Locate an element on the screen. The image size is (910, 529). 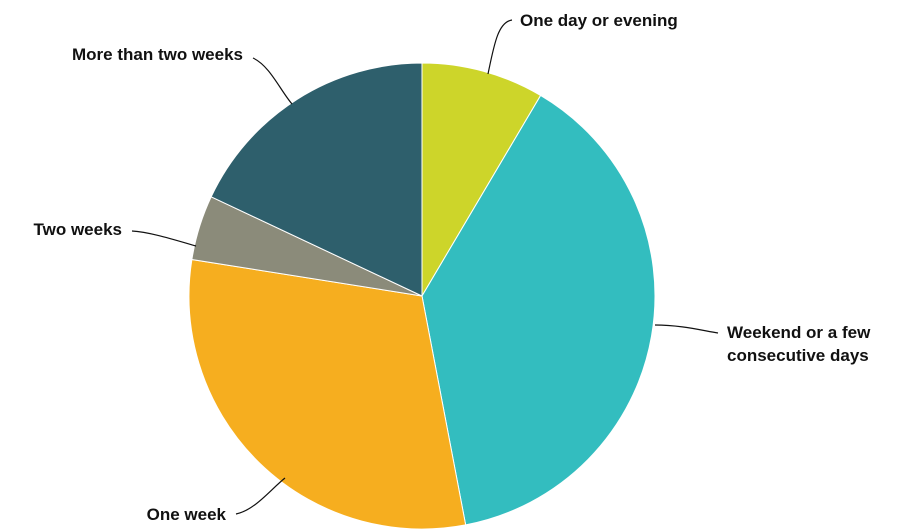
slice-label-line: One day or evening is located at coordinates (599, 20).